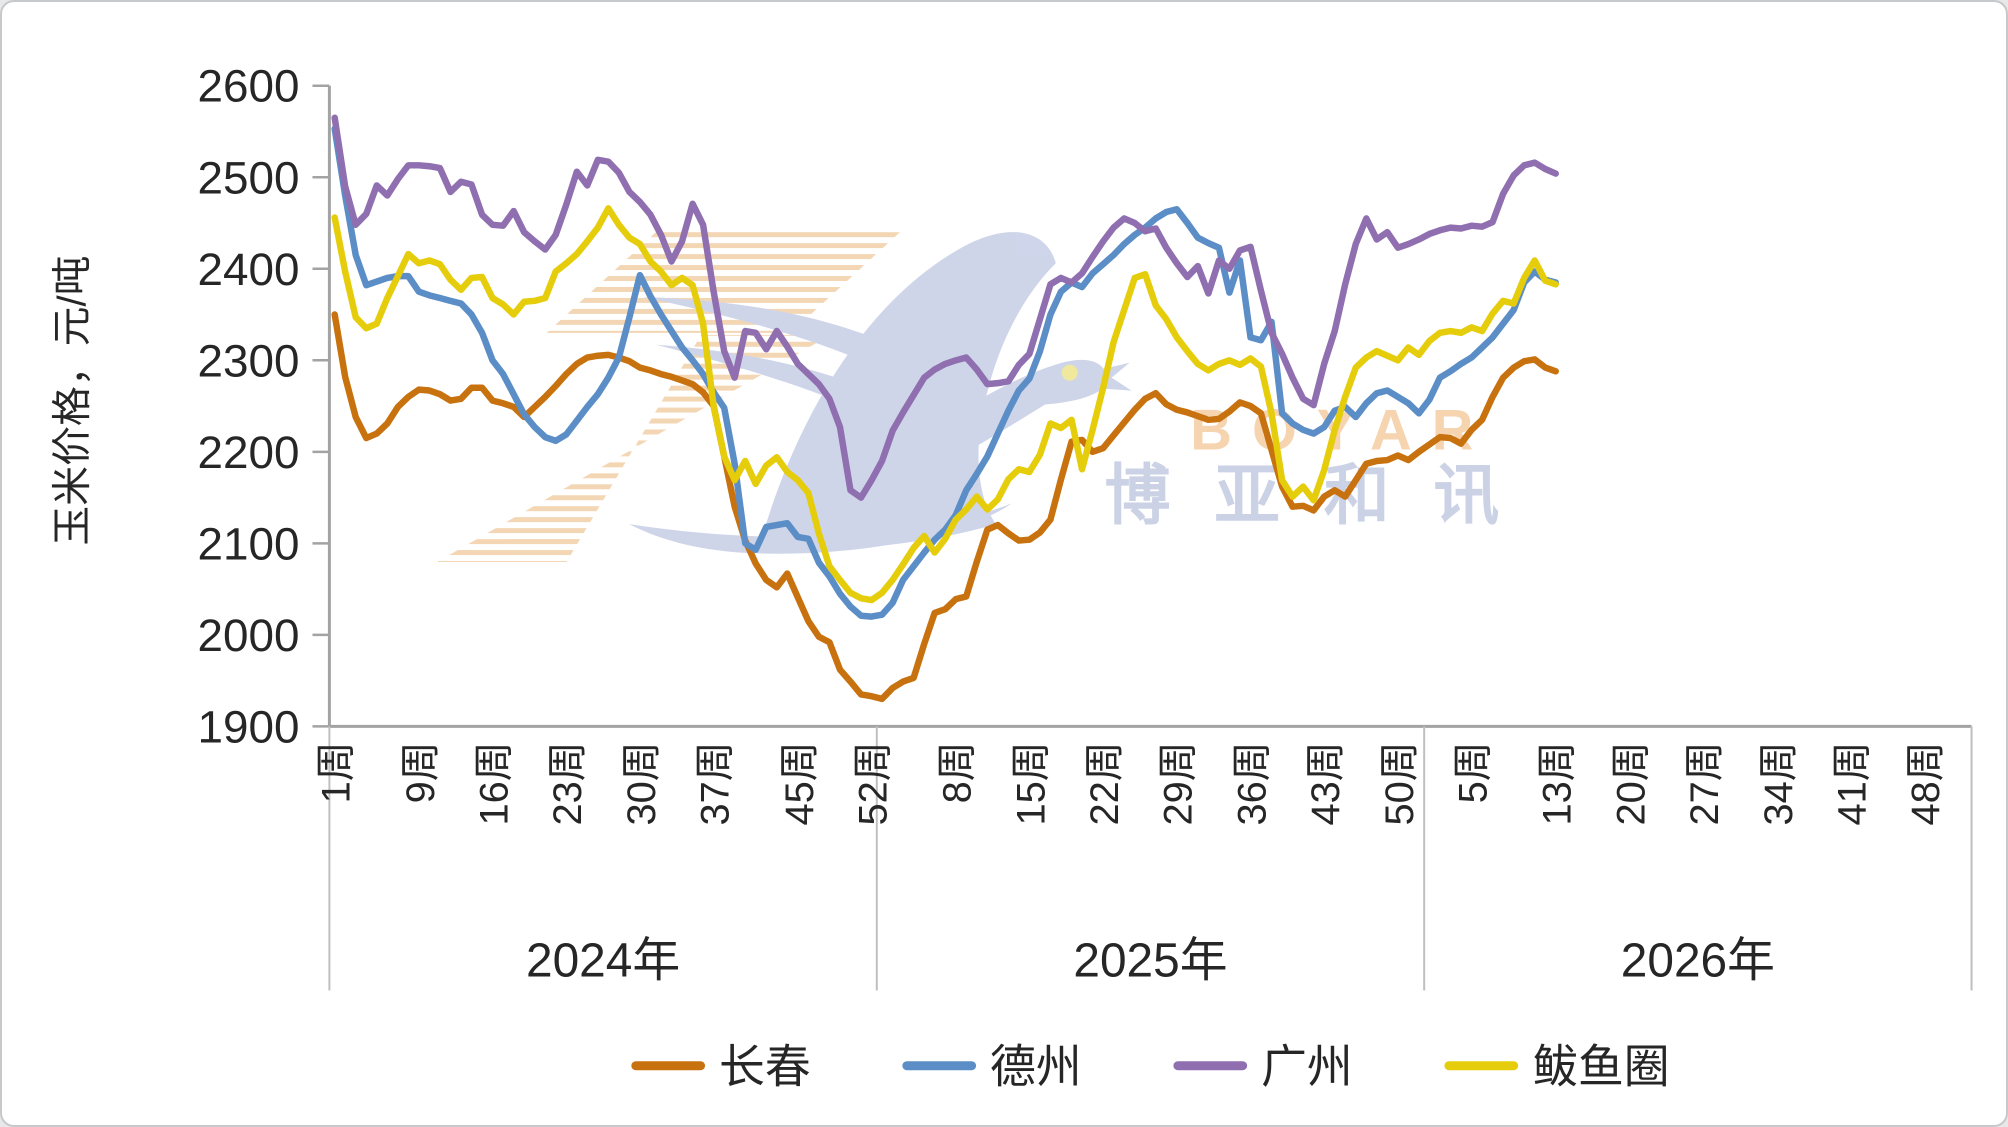 Image resolution: width=2008 pixels, height=1127 pixels. Describe the element at coordinates (642, 783) in the screenshot. I see `x-tick-label: 30周` at that location.